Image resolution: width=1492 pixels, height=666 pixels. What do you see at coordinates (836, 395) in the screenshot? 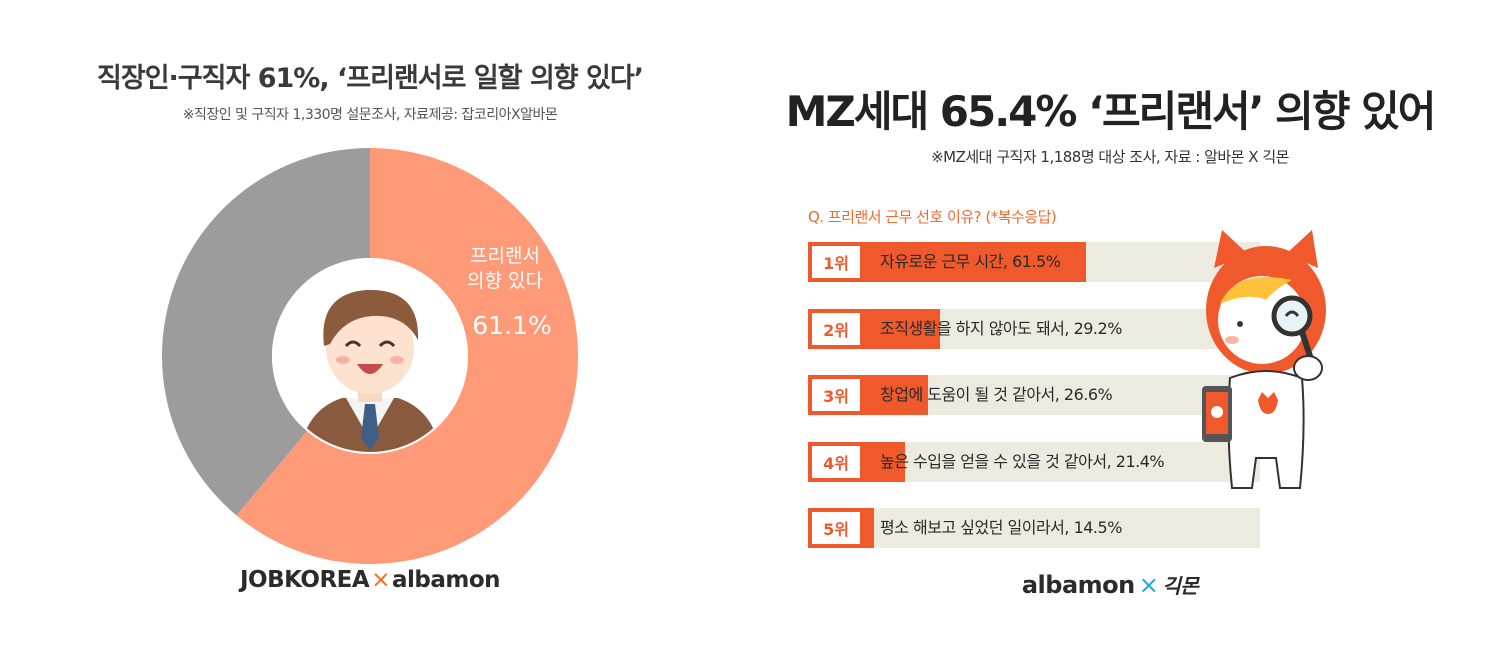
I see `rank-badge: 3위` at bounding box center [836, 395].